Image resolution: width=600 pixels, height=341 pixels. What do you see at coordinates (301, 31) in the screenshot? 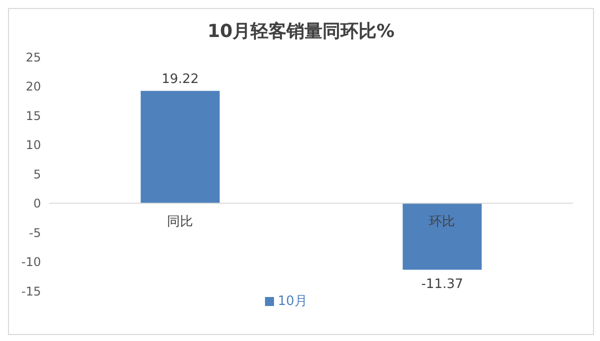
I see `chart-title: 10月轻客销量同环比%` at bounding box center [301, 31].